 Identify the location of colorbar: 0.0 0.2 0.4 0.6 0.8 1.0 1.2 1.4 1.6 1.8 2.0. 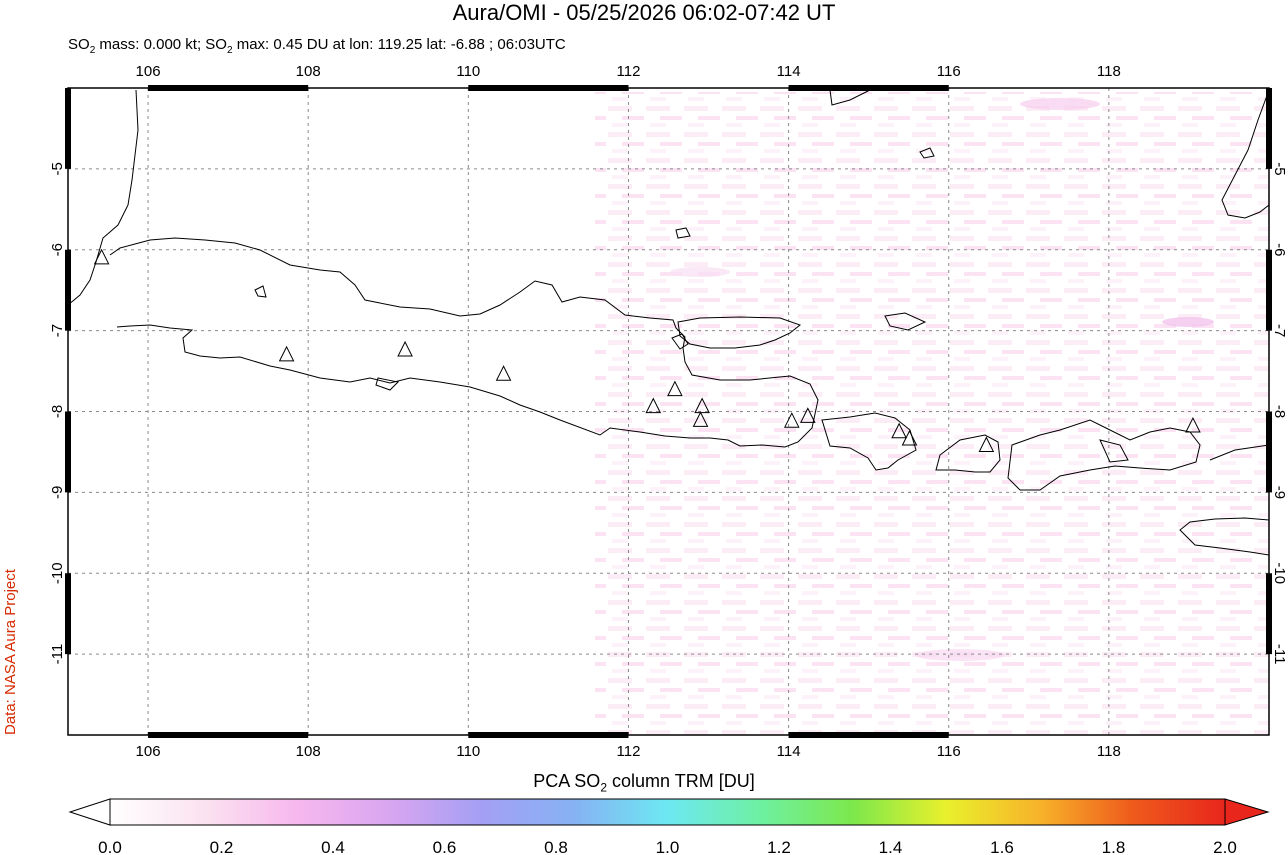
(669, 826).